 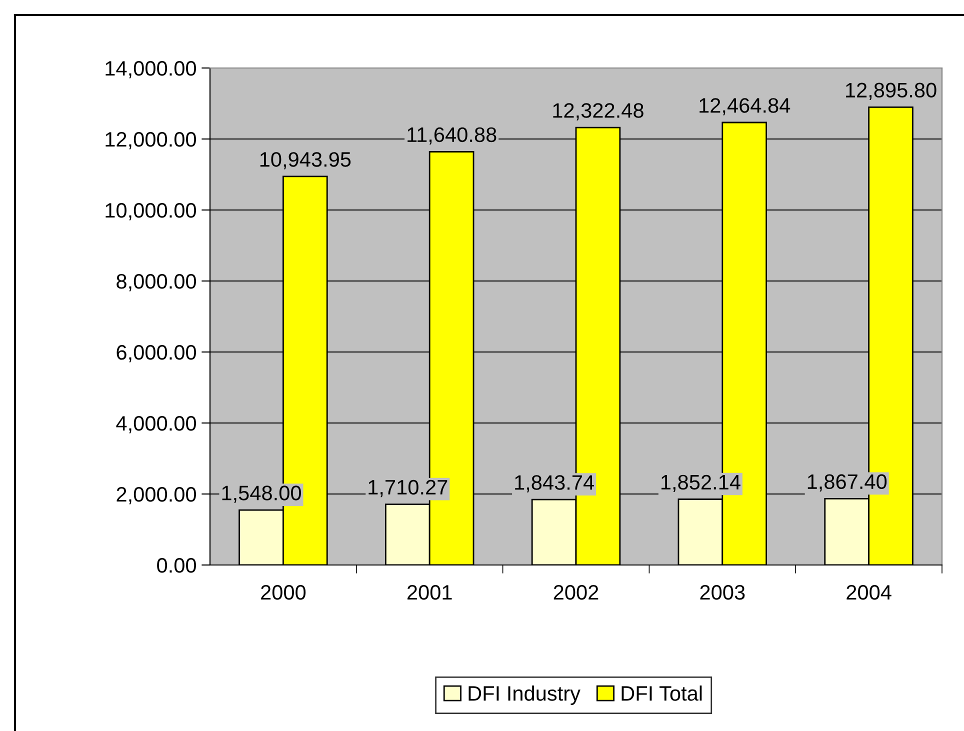 I want to click on y-tick-label: 12,000.00, so click(x=151, y=141).